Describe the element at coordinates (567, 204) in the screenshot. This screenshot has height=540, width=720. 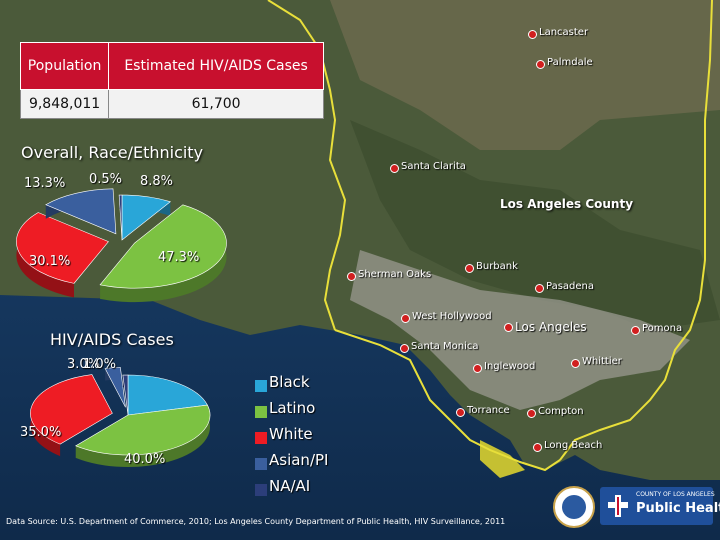
I see `county-label: Los Angeles County` at that location.